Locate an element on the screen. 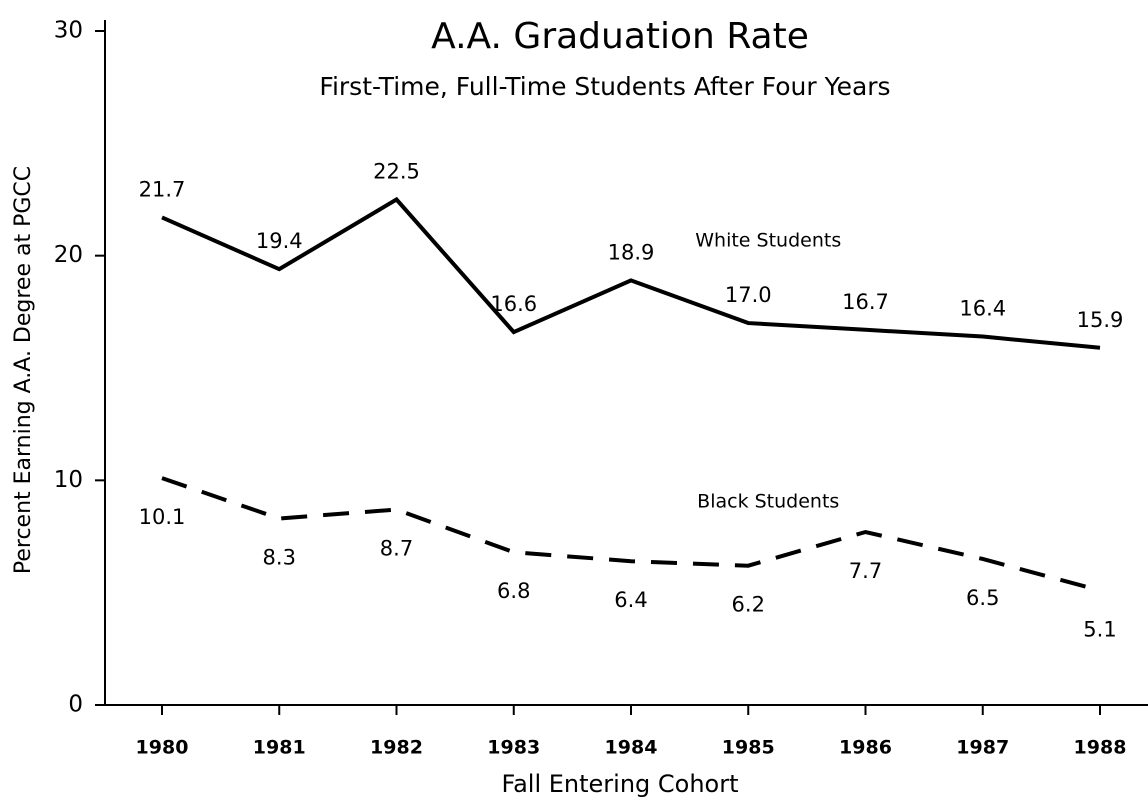 This screenshot has height=805, width=1148. data-label: 16.6 is located at coordinates (513, 304).